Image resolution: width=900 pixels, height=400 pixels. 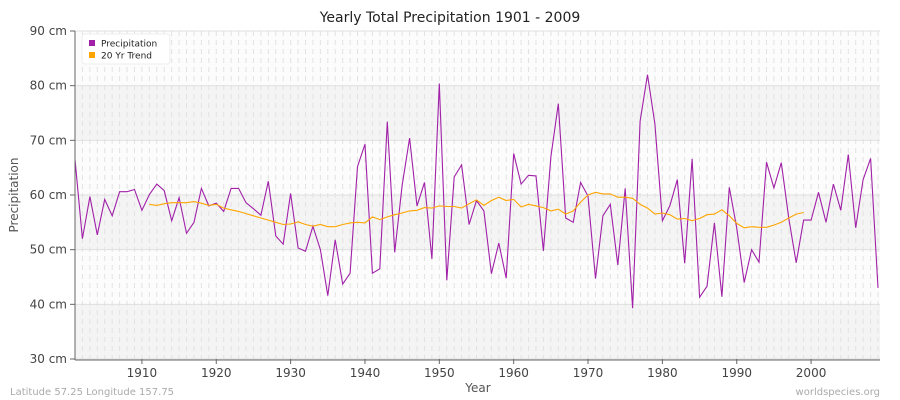 What do you see at coordinates (142, 373) in the screenshot?
I see `x-tick-label: 1910` at bounding box center [142, 373].